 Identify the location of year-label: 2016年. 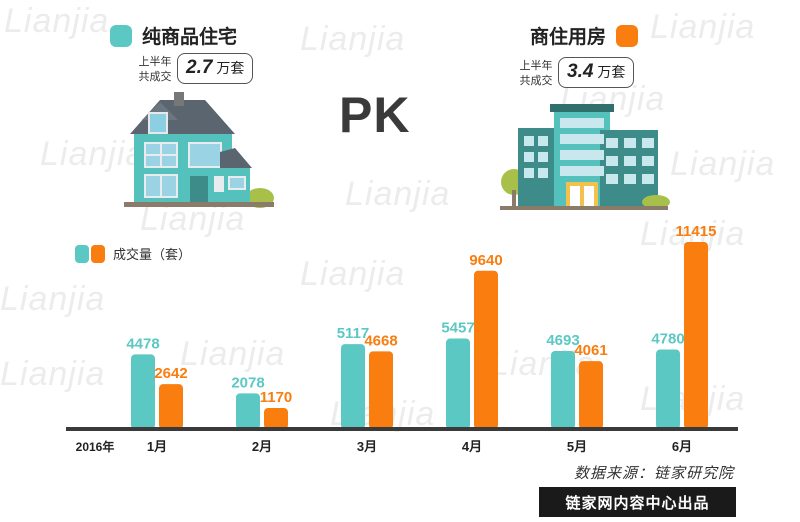
(95, 446).